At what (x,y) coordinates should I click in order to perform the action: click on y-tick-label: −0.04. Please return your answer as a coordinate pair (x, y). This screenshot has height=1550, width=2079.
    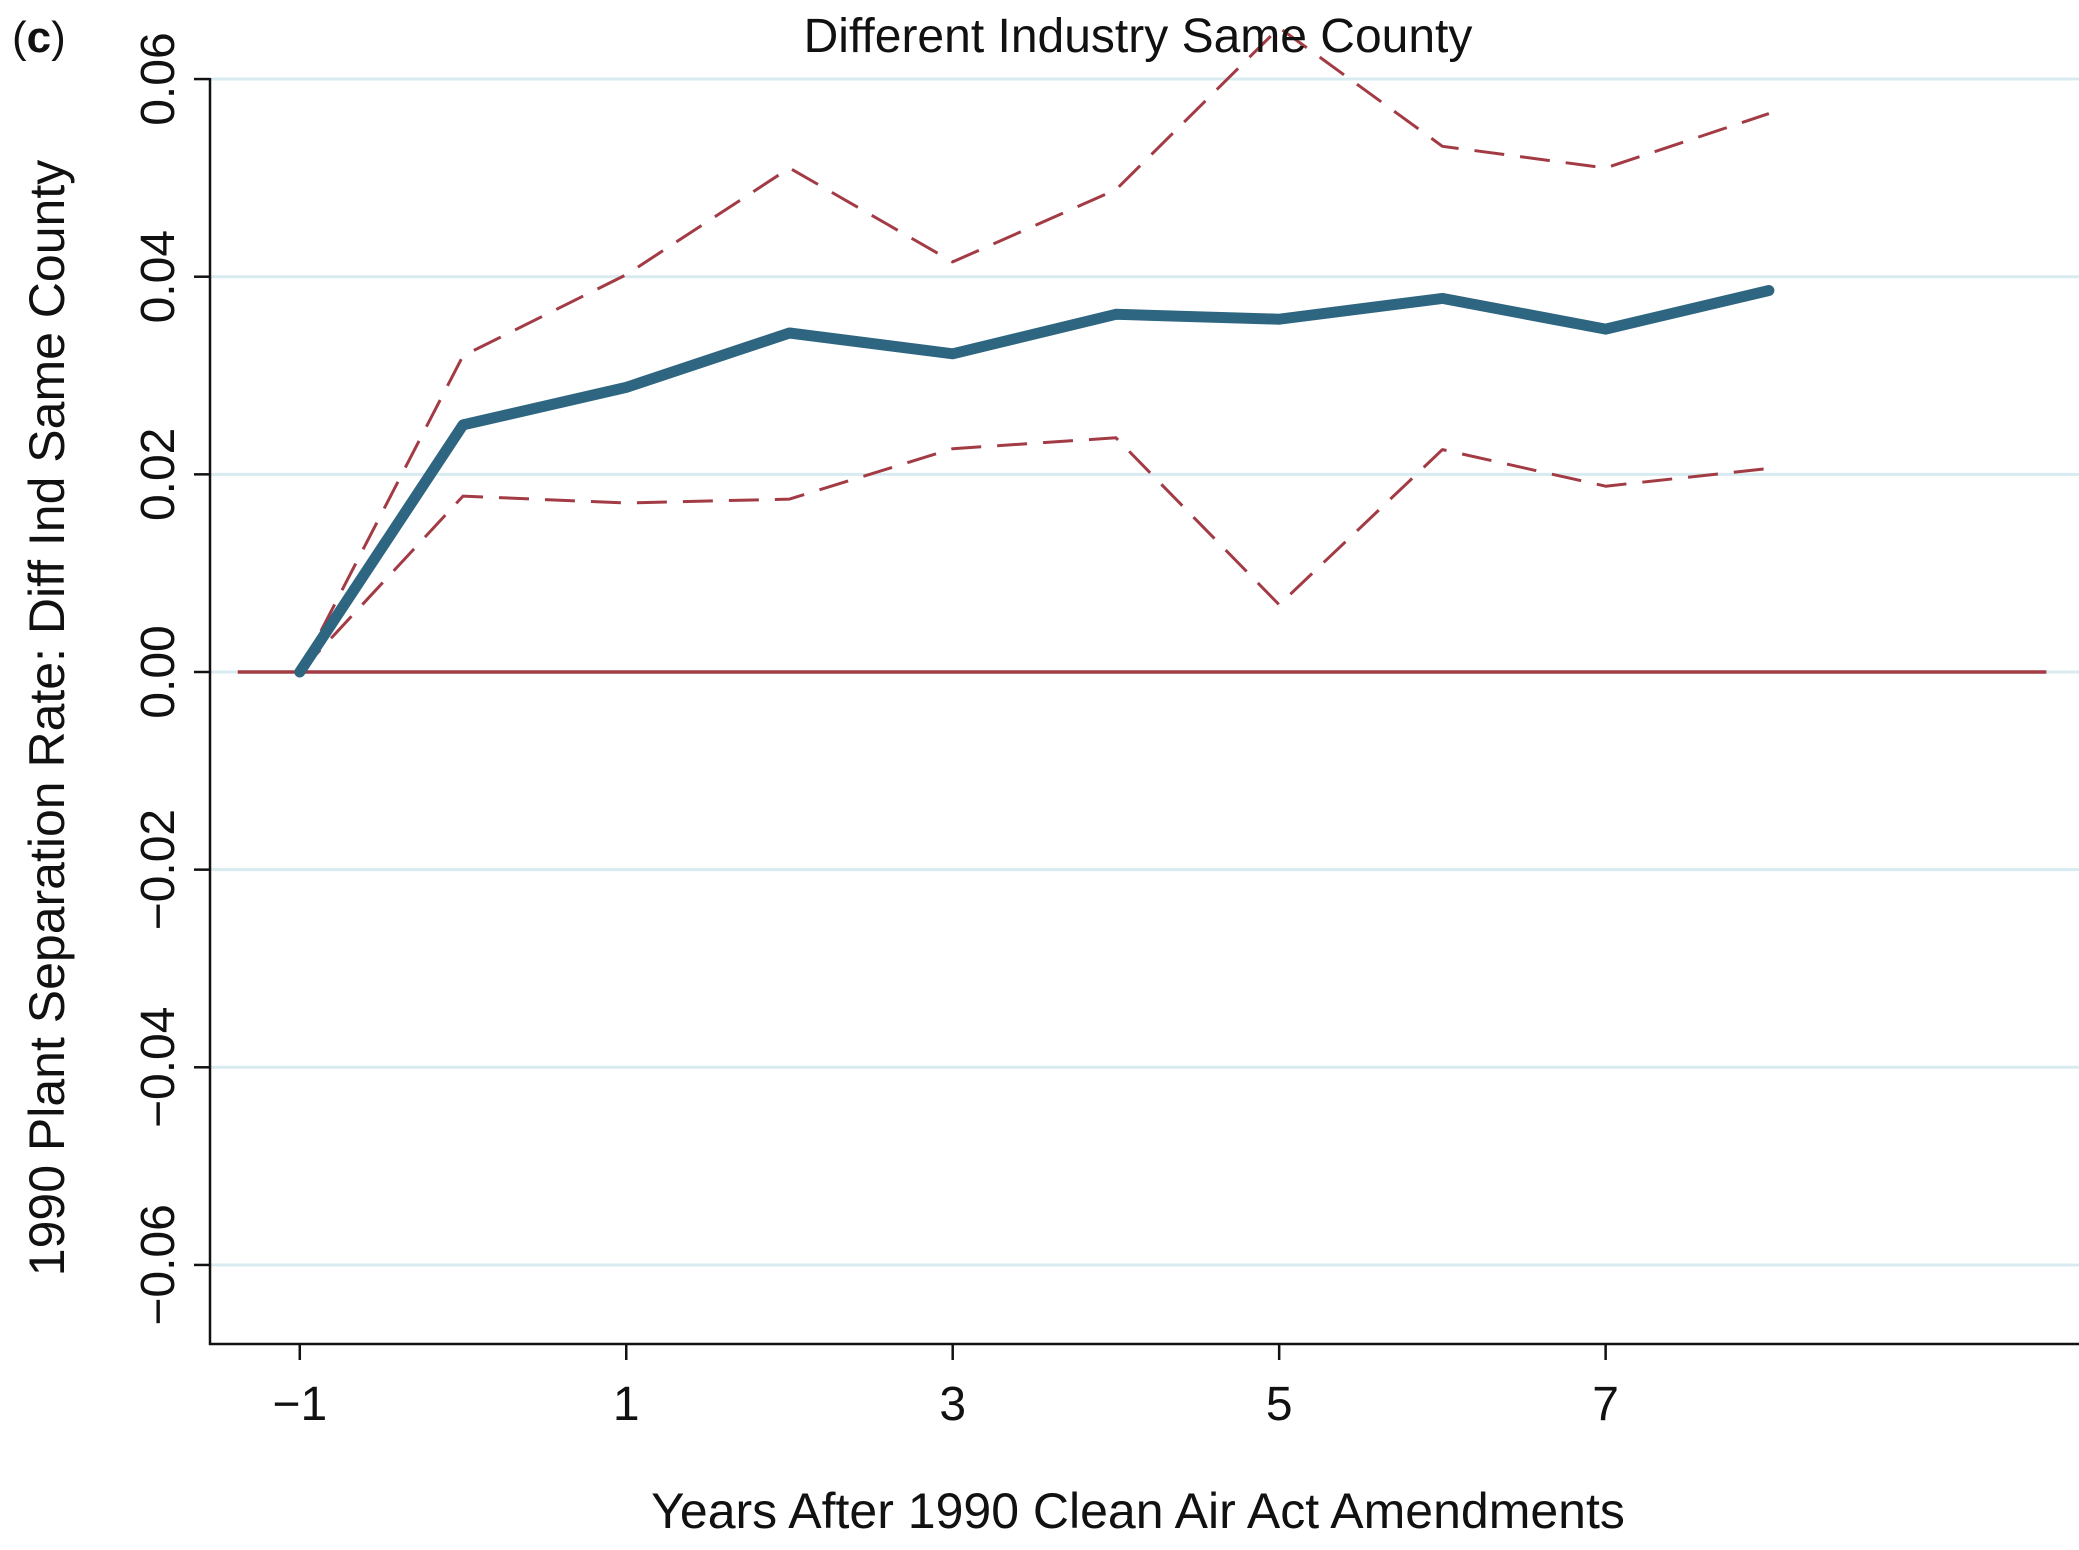
    Looking at the image, I should click on (158, 1067).